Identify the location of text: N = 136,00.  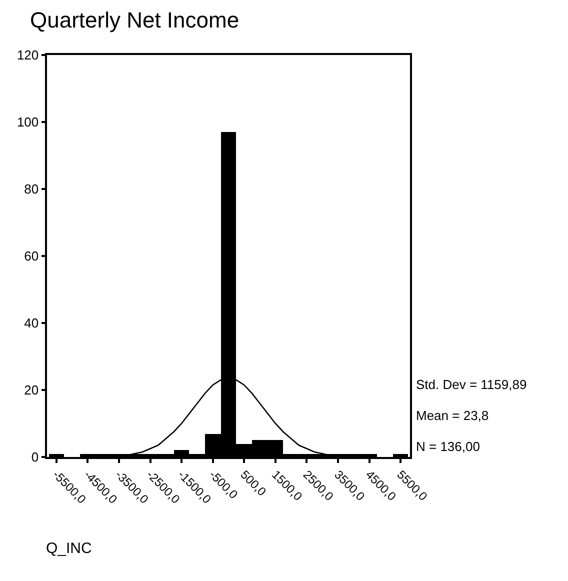
(448, 446).